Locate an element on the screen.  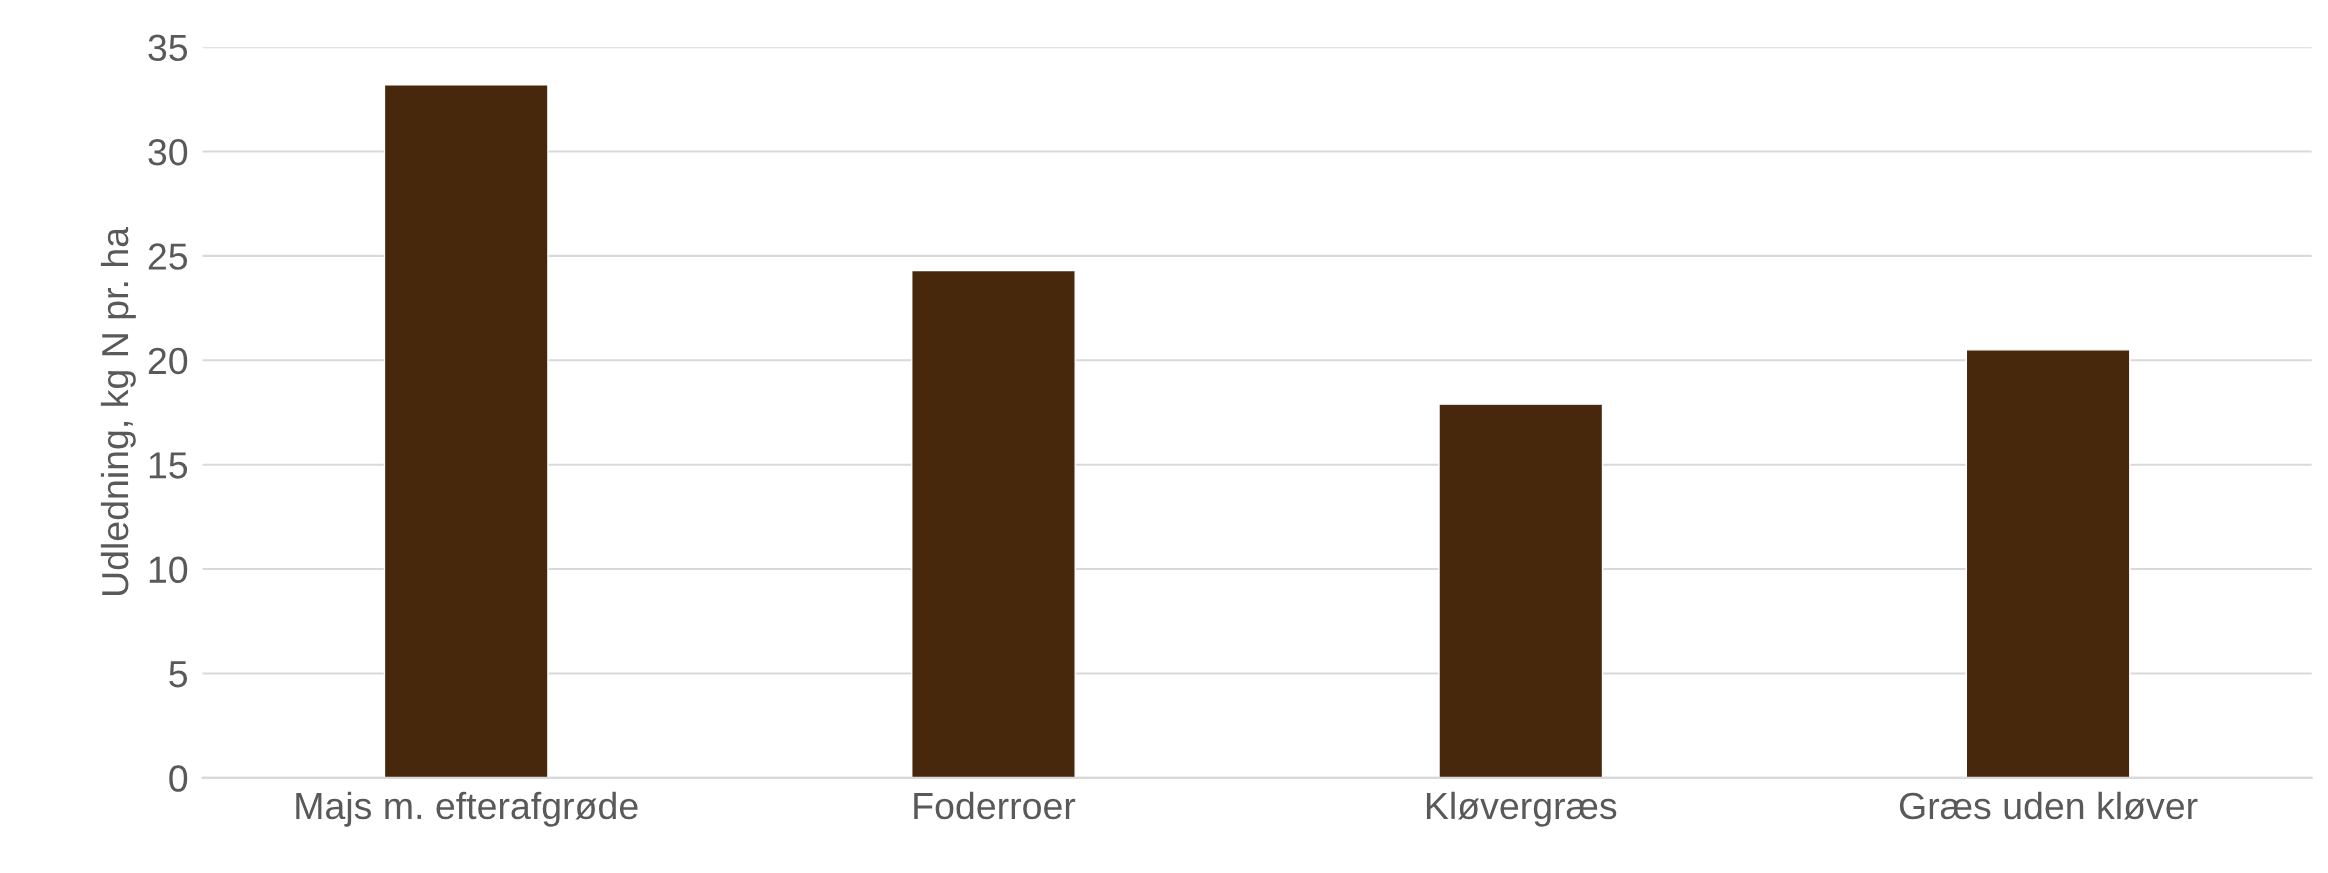
x-tick-label: Græs uden kløver is located at coordinates (2048, 805).